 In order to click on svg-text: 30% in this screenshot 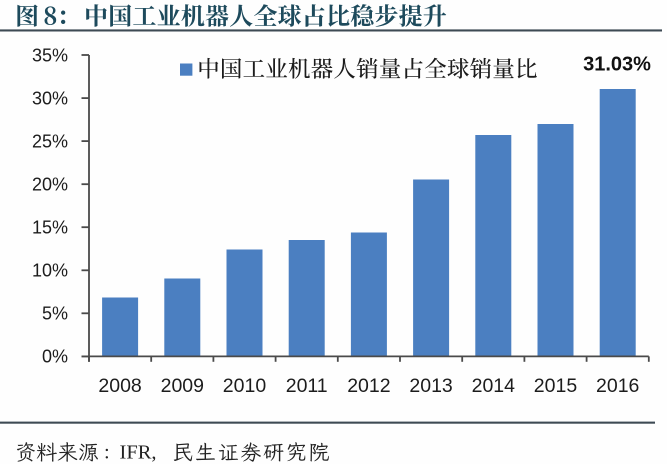, I will do `click(50, 98)`.